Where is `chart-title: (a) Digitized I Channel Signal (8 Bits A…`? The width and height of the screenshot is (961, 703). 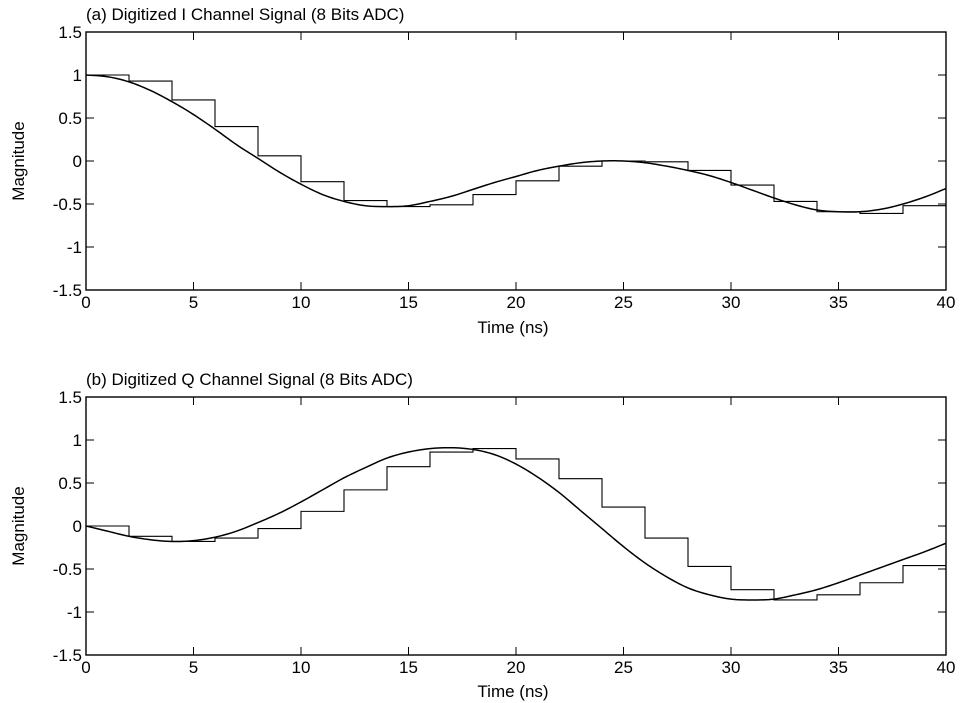 chart-title: (a) Digitized I Channel Signal (8 Bits A… is located at coordinates (245, 14).